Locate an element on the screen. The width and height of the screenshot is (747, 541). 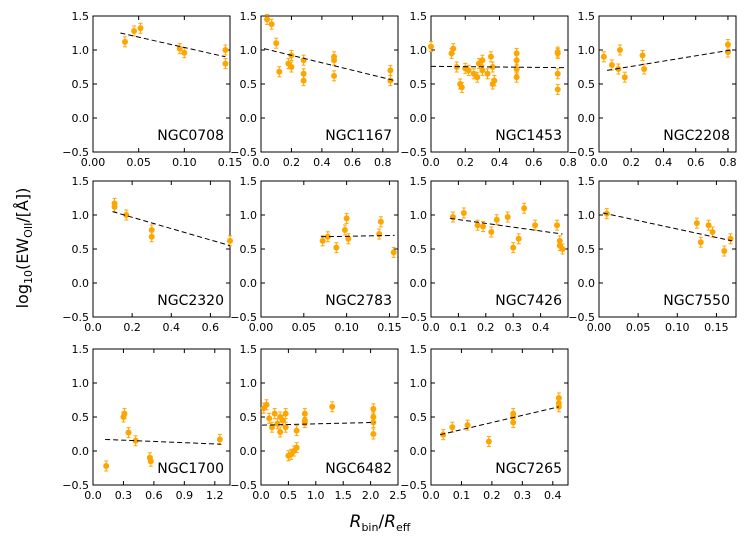
x-tick-label: 0.3 is located at coordinates (124, 495).